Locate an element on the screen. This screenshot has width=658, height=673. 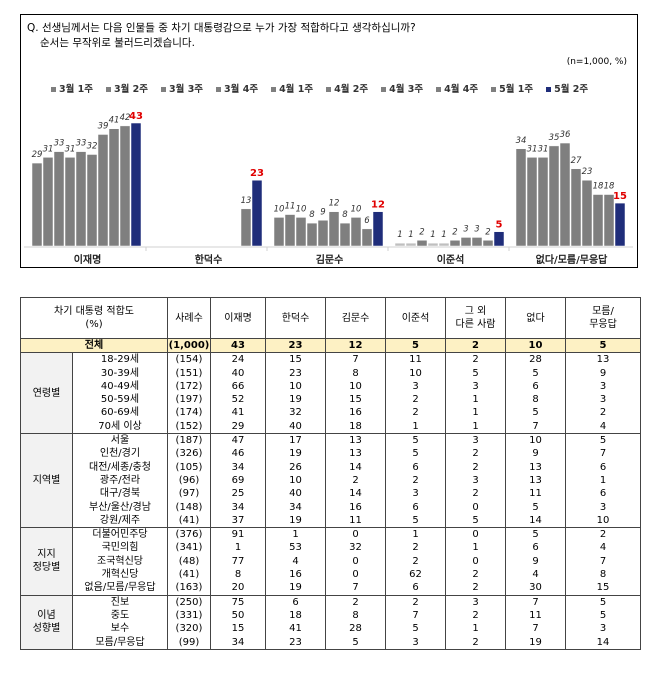
table-row: 이념 성향별 진보 (250) 75 6 2 2 3 7 5 is located at coordinates (330, 622).